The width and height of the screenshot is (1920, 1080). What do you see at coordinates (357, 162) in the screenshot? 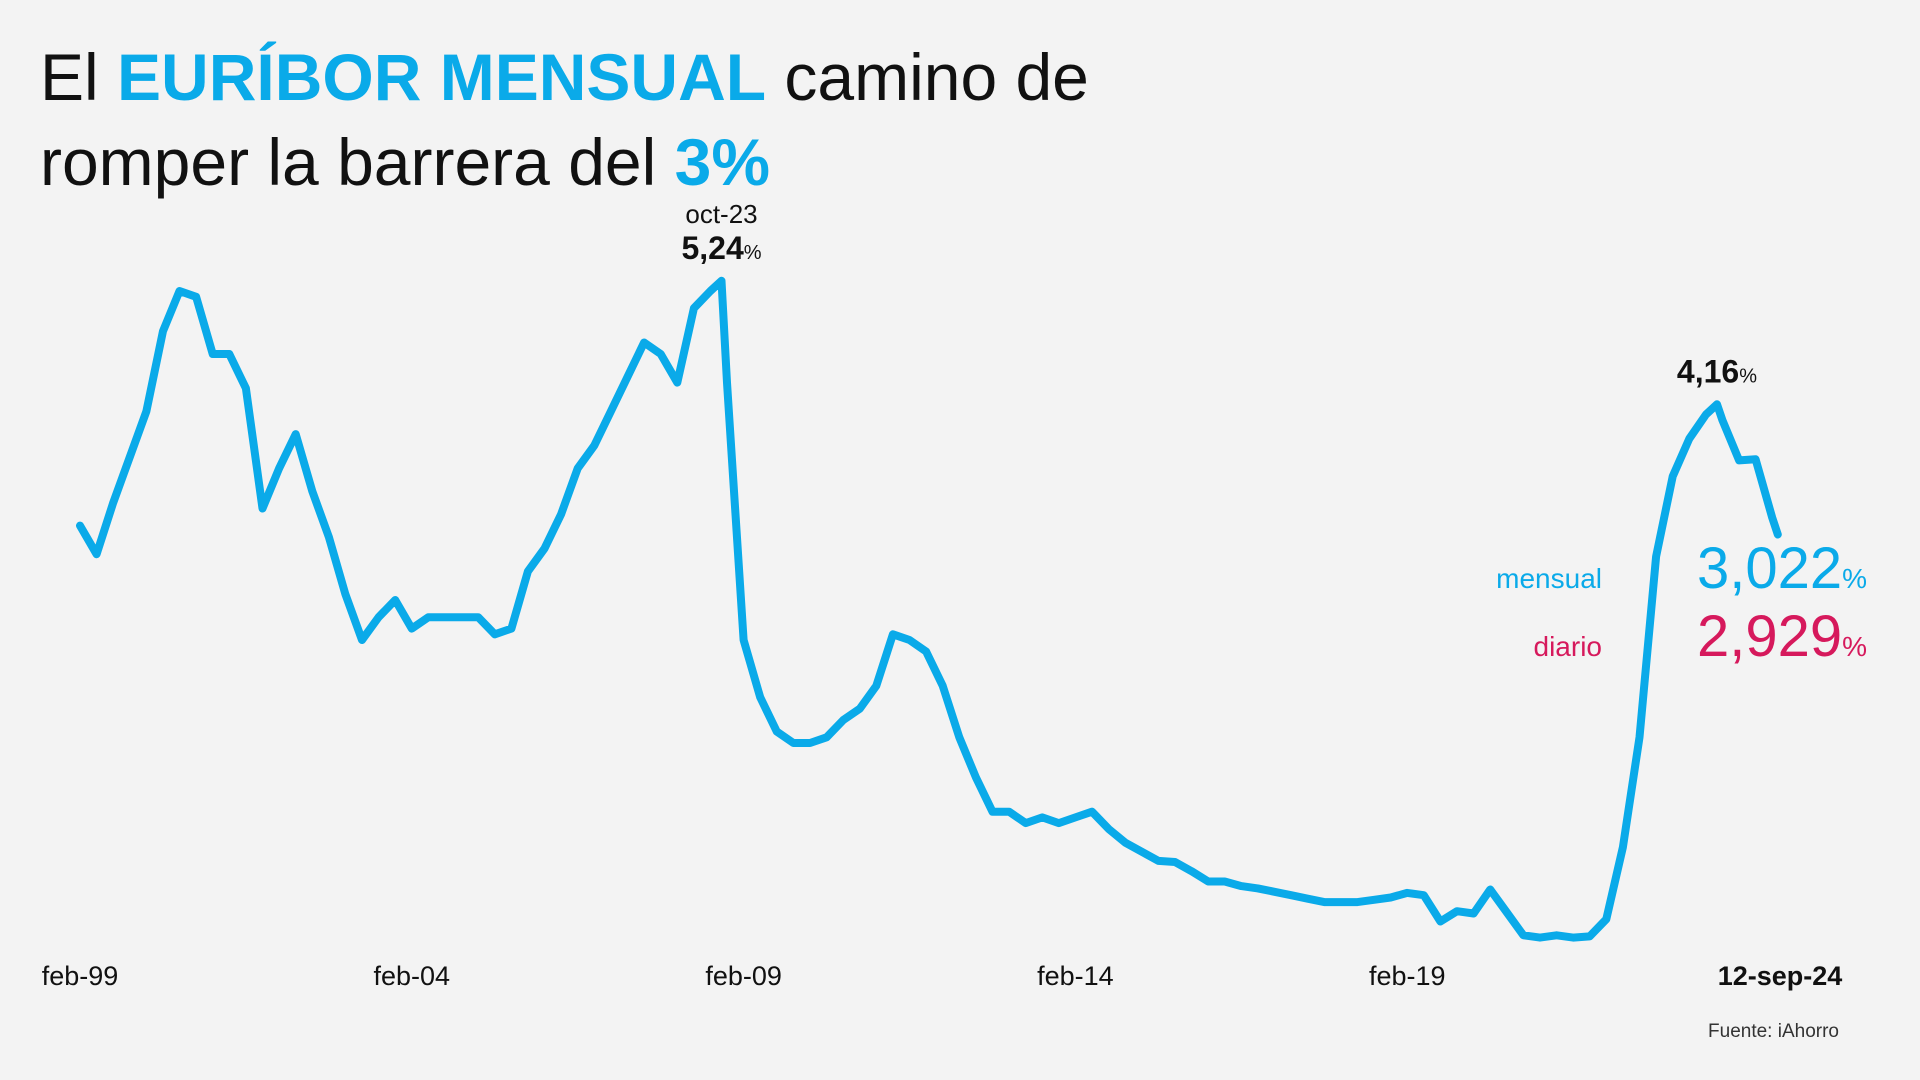
I see `title-part: romper la barrera del` at bounding box center [357, 162].